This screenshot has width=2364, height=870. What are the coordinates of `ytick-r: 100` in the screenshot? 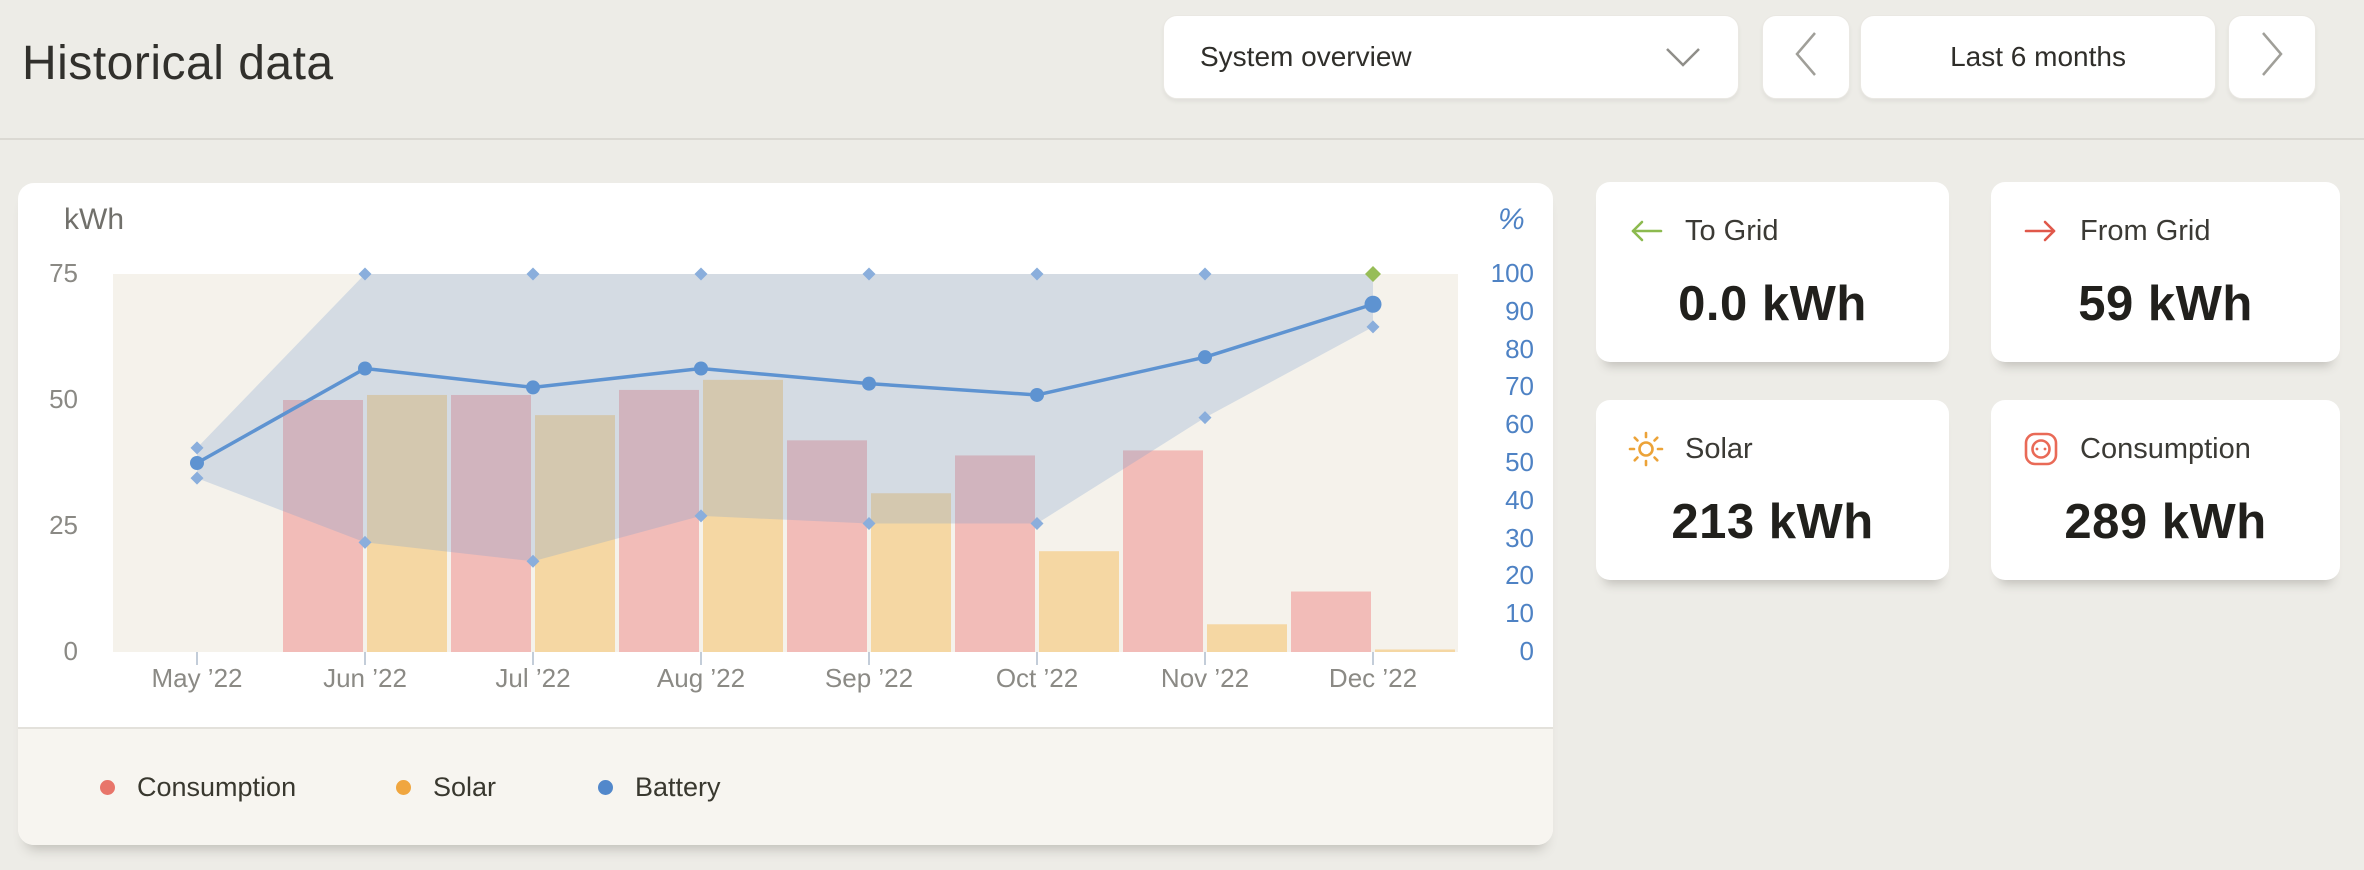 It's located at (1512, 273).